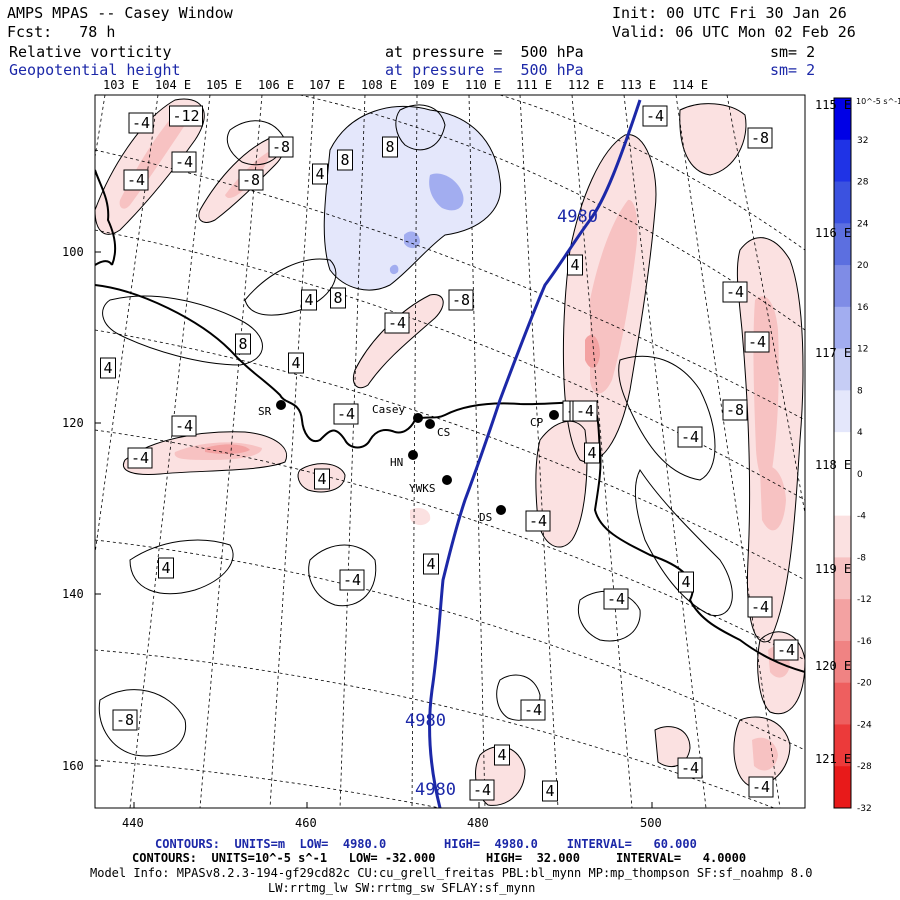 This screenshot has height=900, width=900. What do you see at coordinates (842, 453) in the screenshot?
I see `colorbar-frame` at bounding box center [842, 453].